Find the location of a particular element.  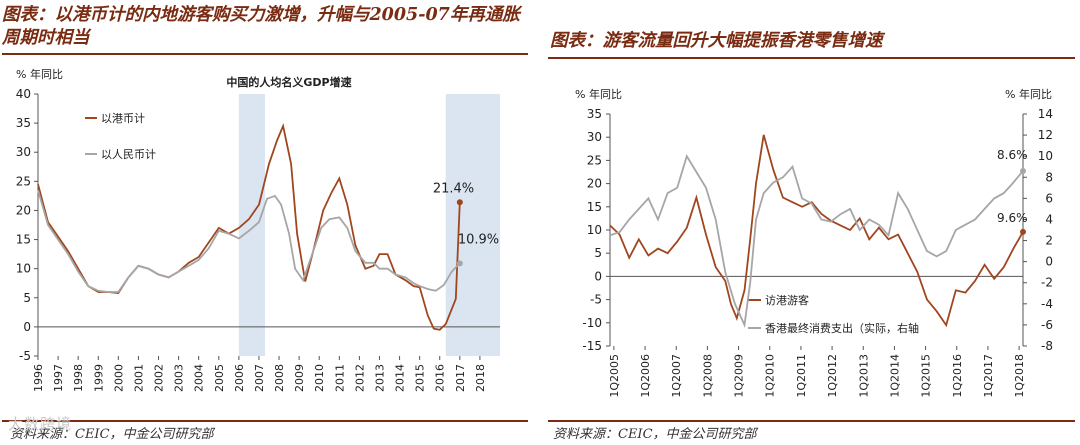

left-y-tick-label: 0 is located at coordinates (598, 276).